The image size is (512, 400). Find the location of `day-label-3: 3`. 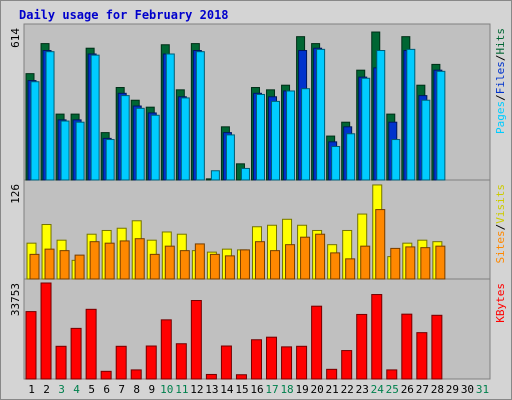

day-label-3: 3 is located at coordinates (61, 389).